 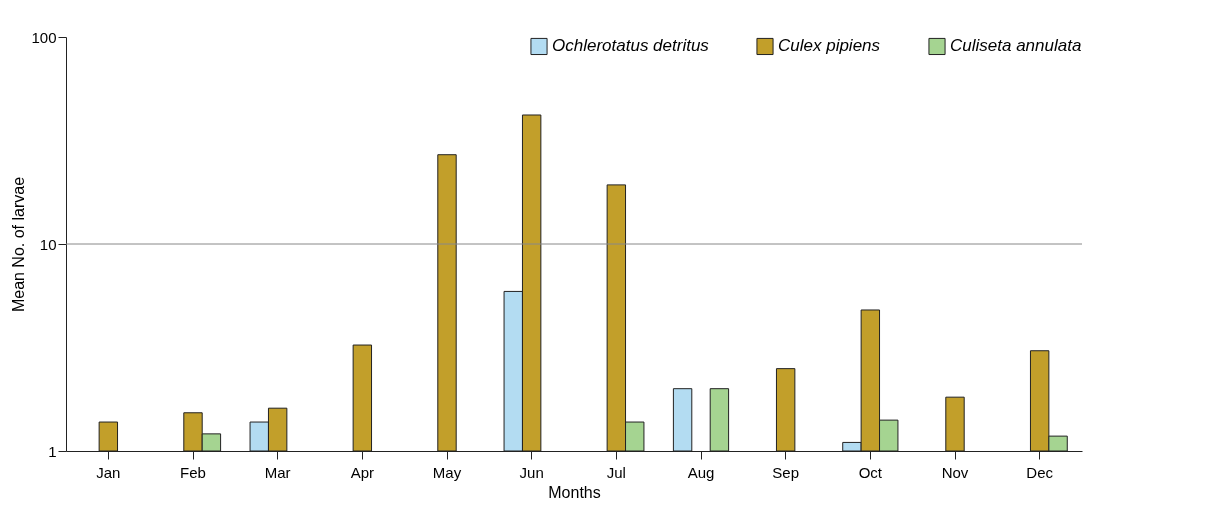 I want to click on x-tick-label: Oct, so click(x=870, y=472).